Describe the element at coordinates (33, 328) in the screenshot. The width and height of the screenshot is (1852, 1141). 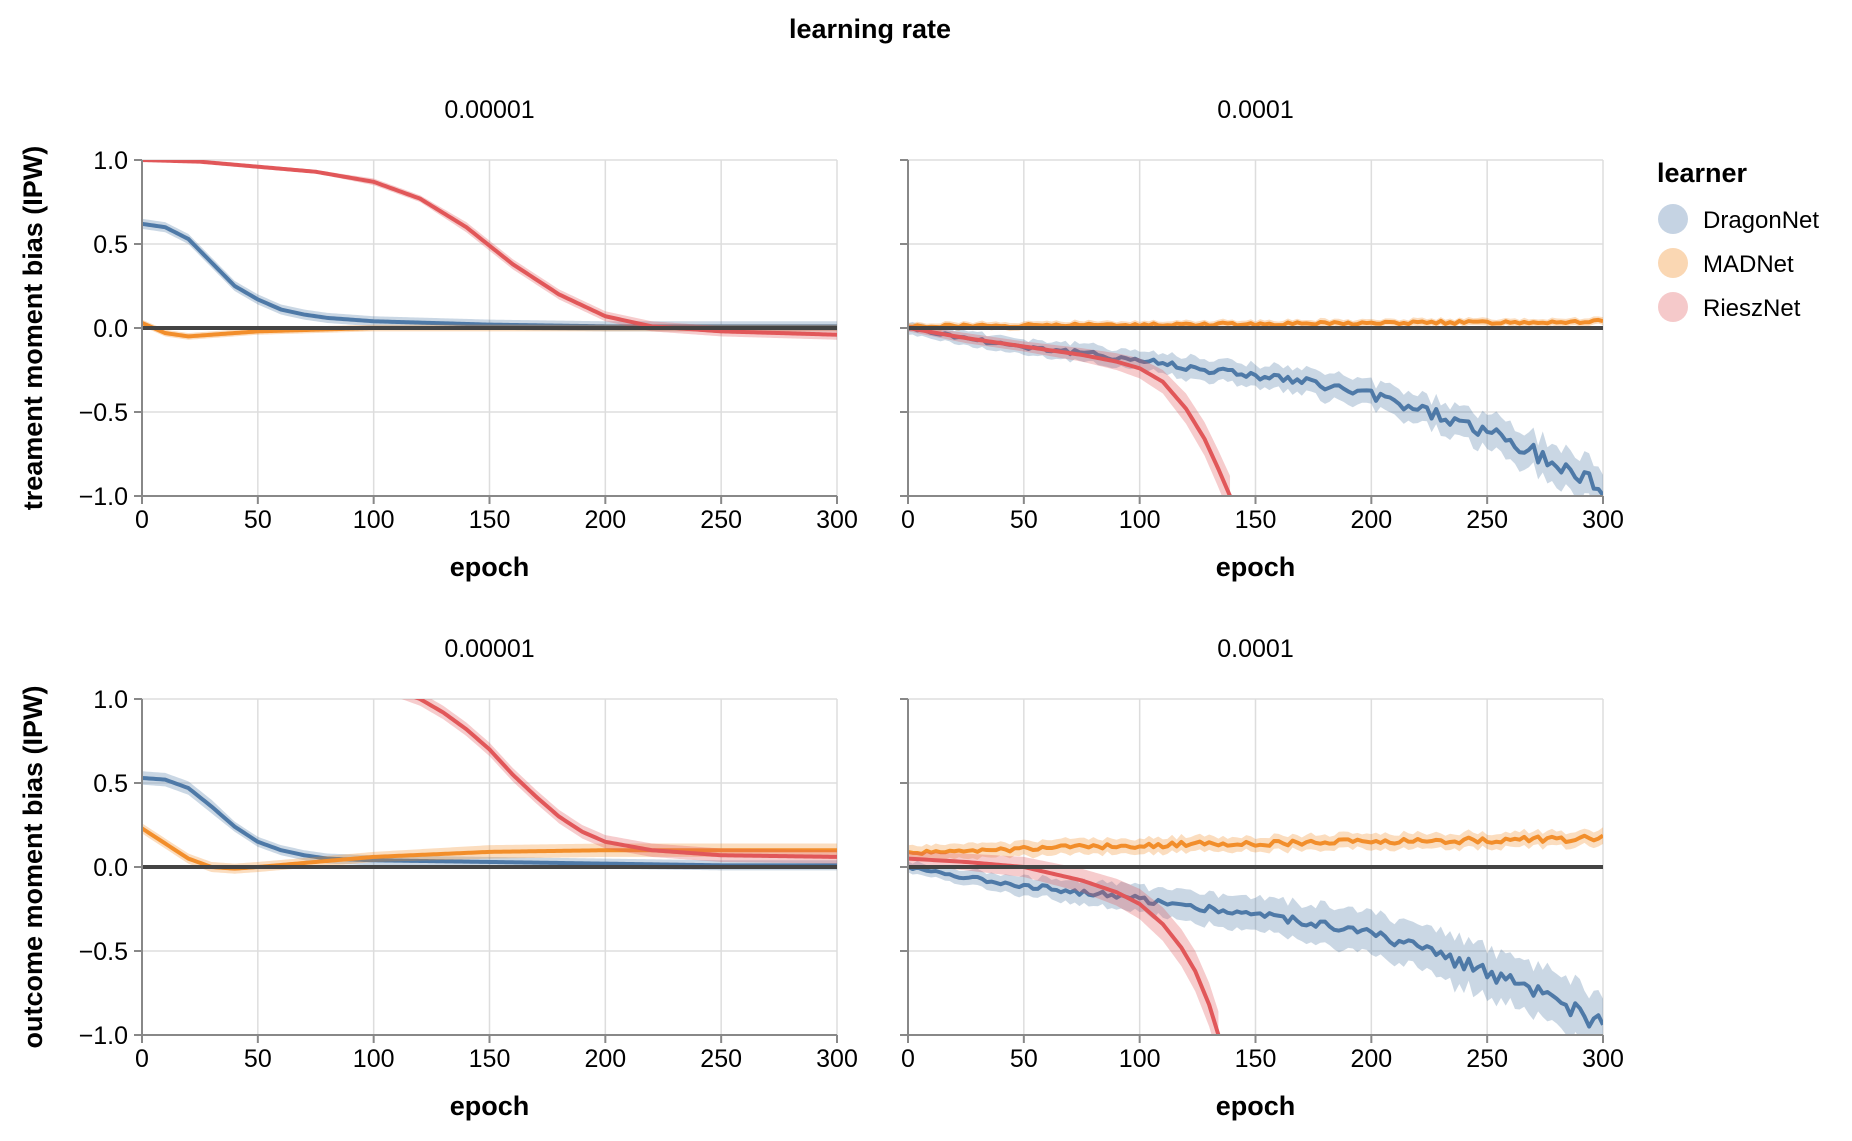
I see `y-axis-title: treament moment bias (IPW)` at that location.